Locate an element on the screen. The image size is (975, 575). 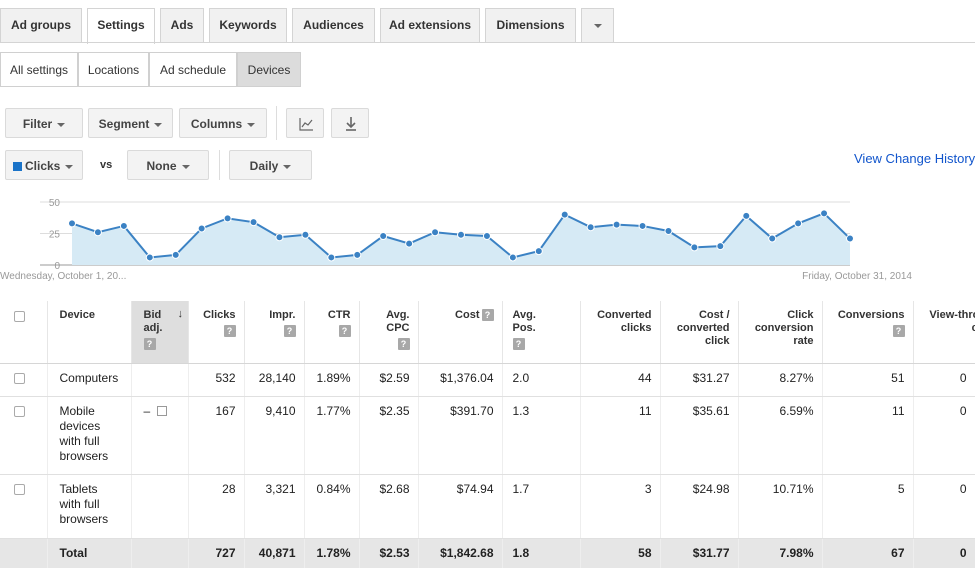
impr-header: Impr.? is located at coordinates (274, 332).